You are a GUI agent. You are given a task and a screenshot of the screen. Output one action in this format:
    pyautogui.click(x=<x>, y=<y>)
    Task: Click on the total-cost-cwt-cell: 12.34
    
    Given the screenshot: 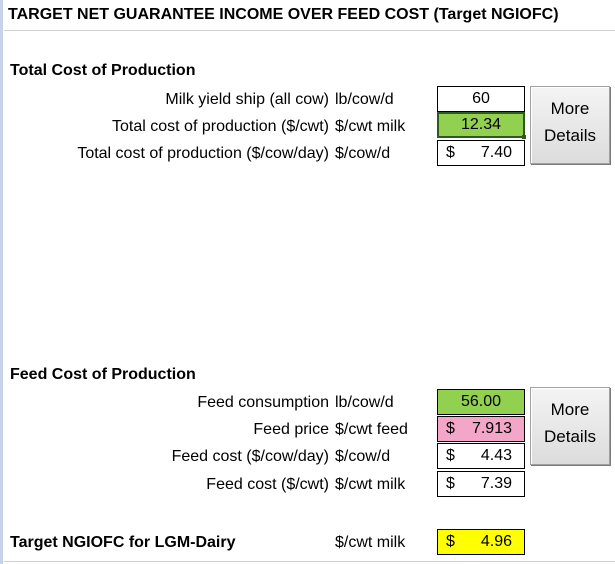 What is the action you would take?
    pyautogui.click(x=481, y=125)
    